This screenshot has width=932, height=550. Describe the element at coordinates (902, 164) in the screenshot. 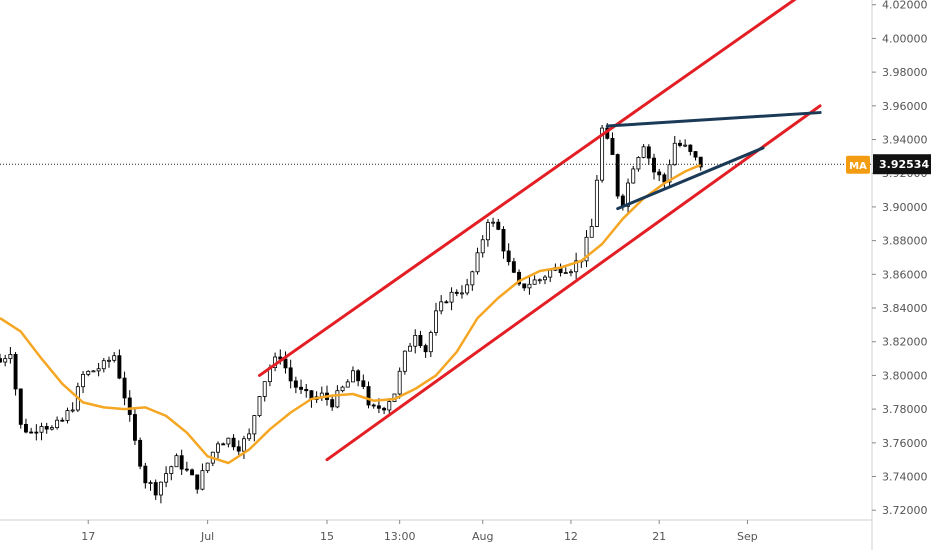

I see `last-price-tag-bg` at that location.